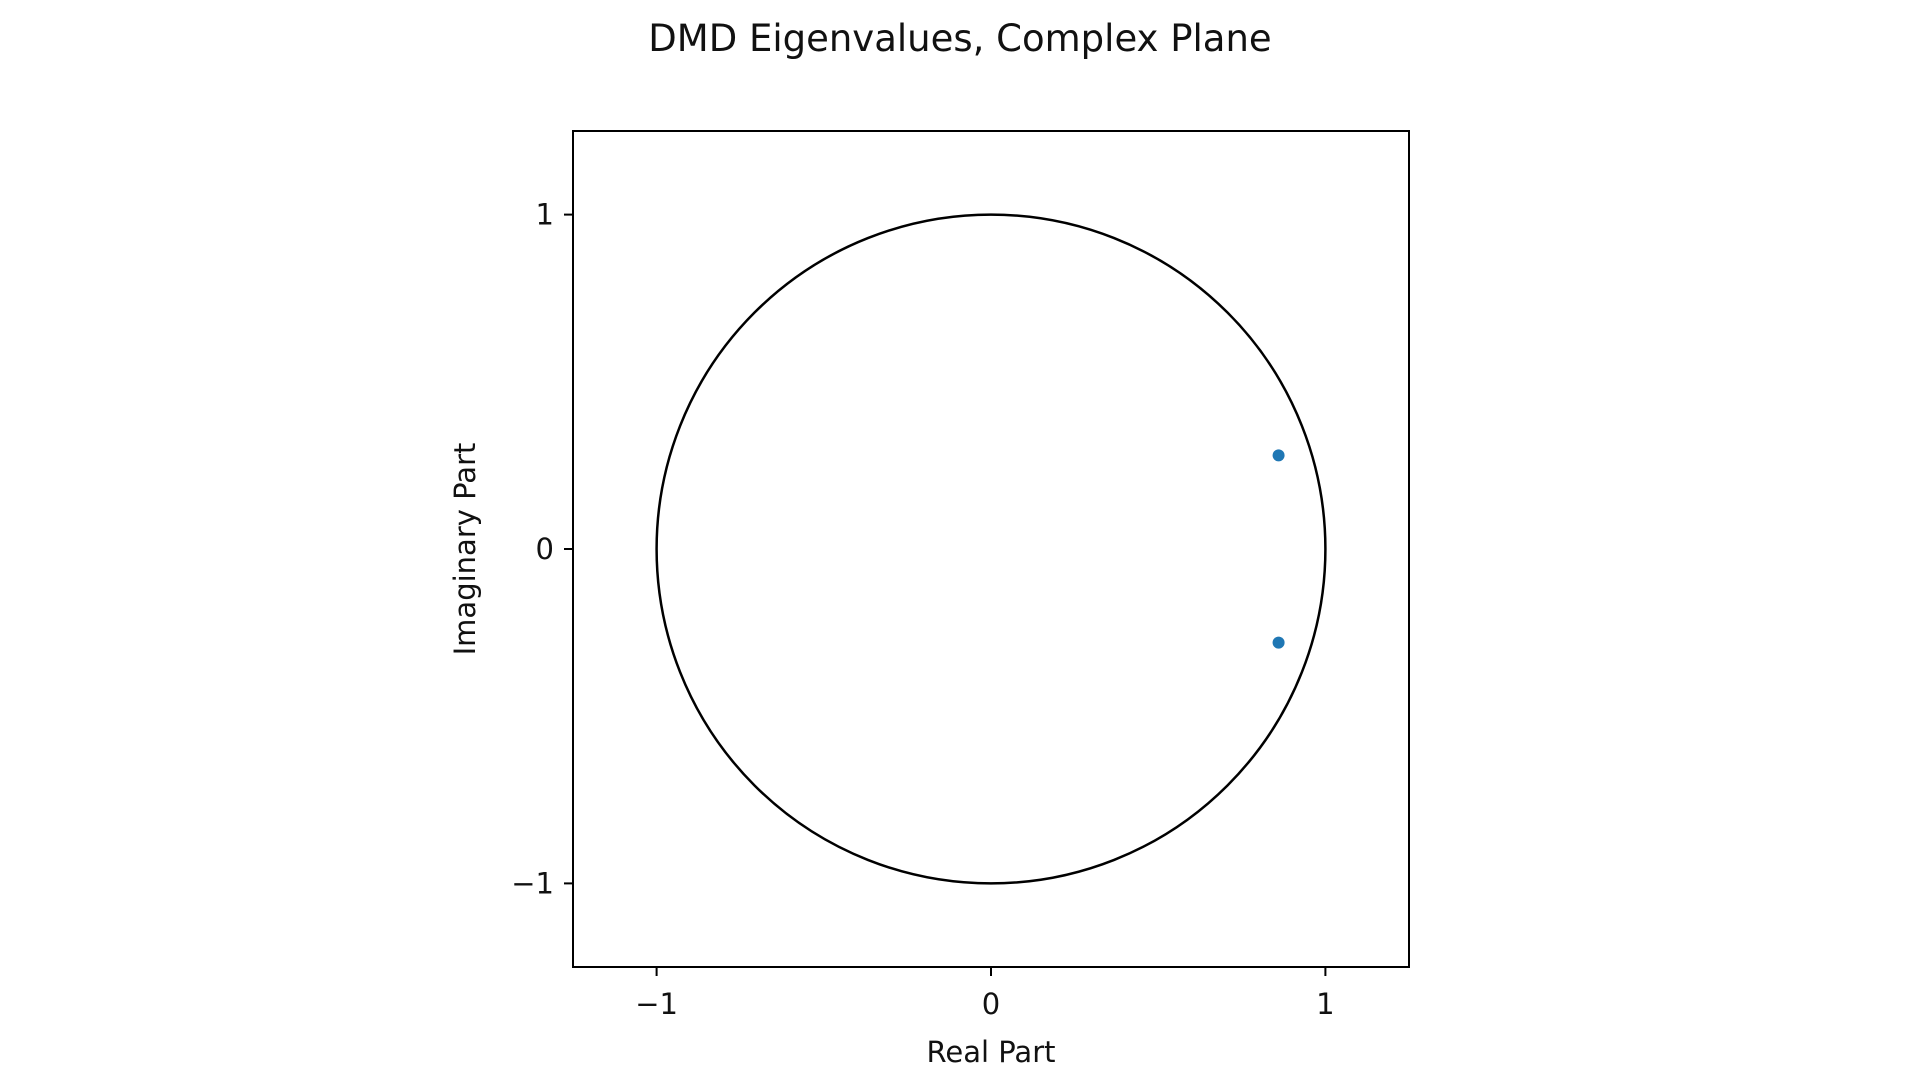  What do you see at coordinates (545, 215) in the screenshot?
I see `y-tick-label: 1` at bounding box center [545, 215].